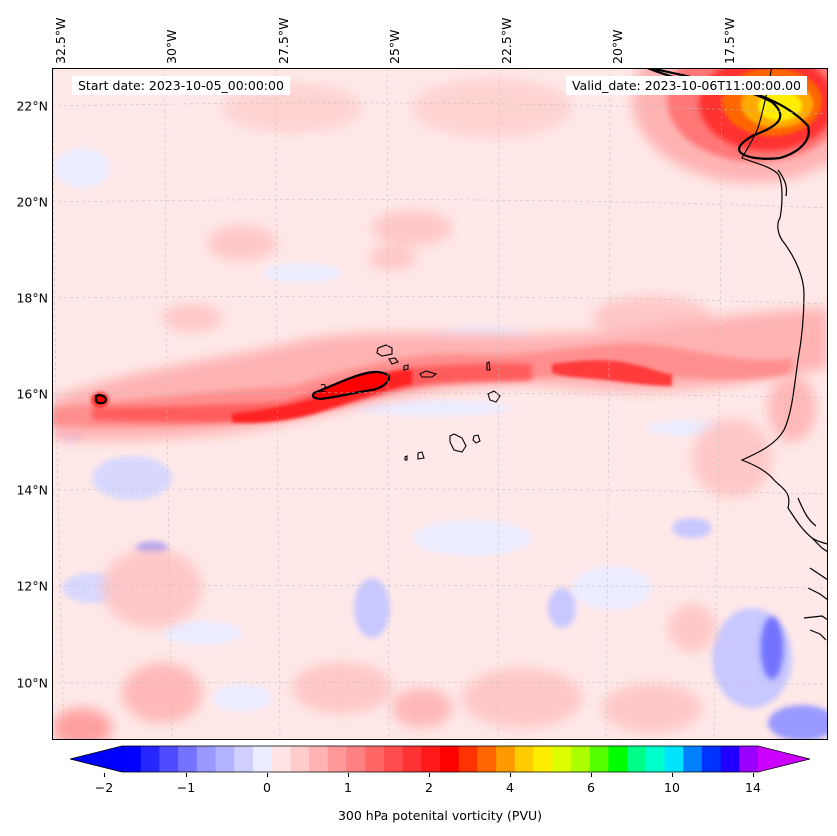  Describe the element at coordinates (784, 759) in the screenshot. I see `colorbar-extend-high` at that location.